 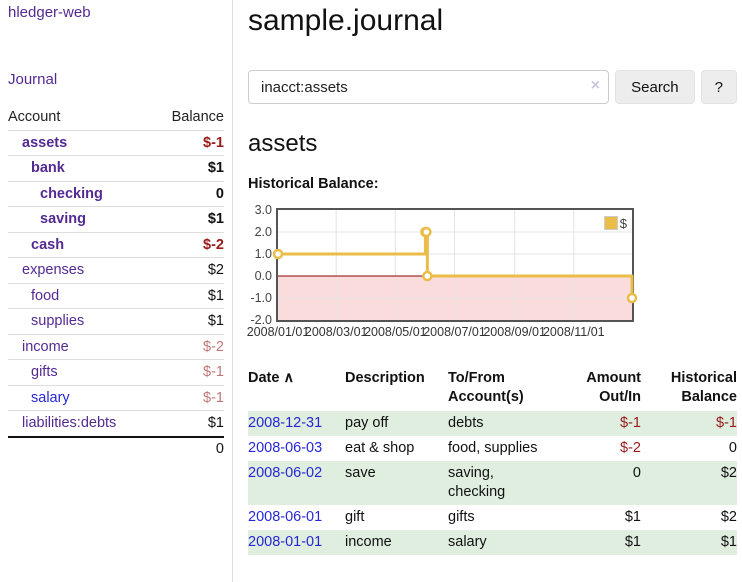 I want to click on sidebar-account-link: supplies, so click(x=58, y=321).